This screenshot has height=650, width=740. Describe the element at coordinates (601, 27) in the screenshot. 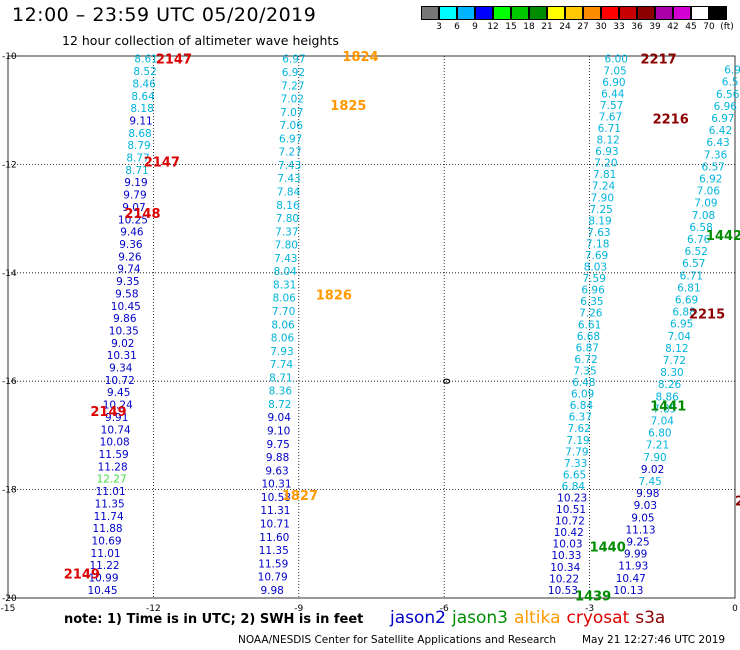

I see `color-scale-label: 30` at that location.